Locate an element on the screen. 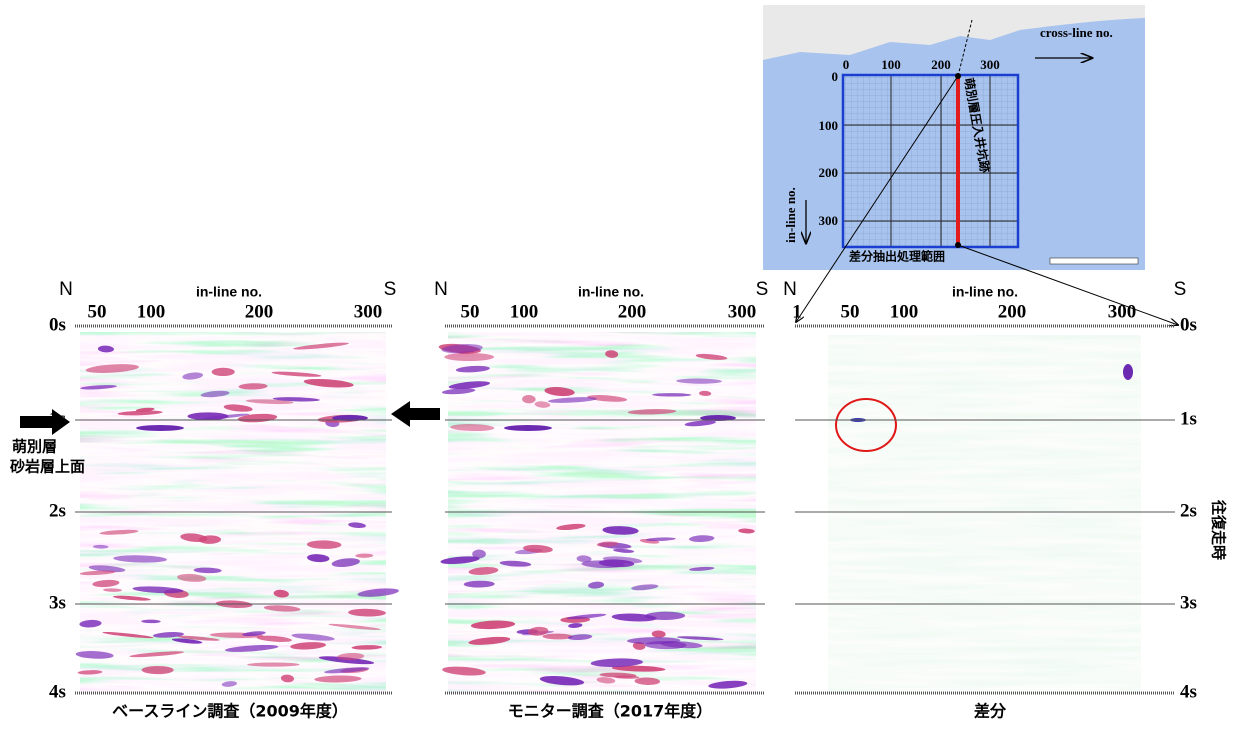  link-line is located at coordinates (877, 198).